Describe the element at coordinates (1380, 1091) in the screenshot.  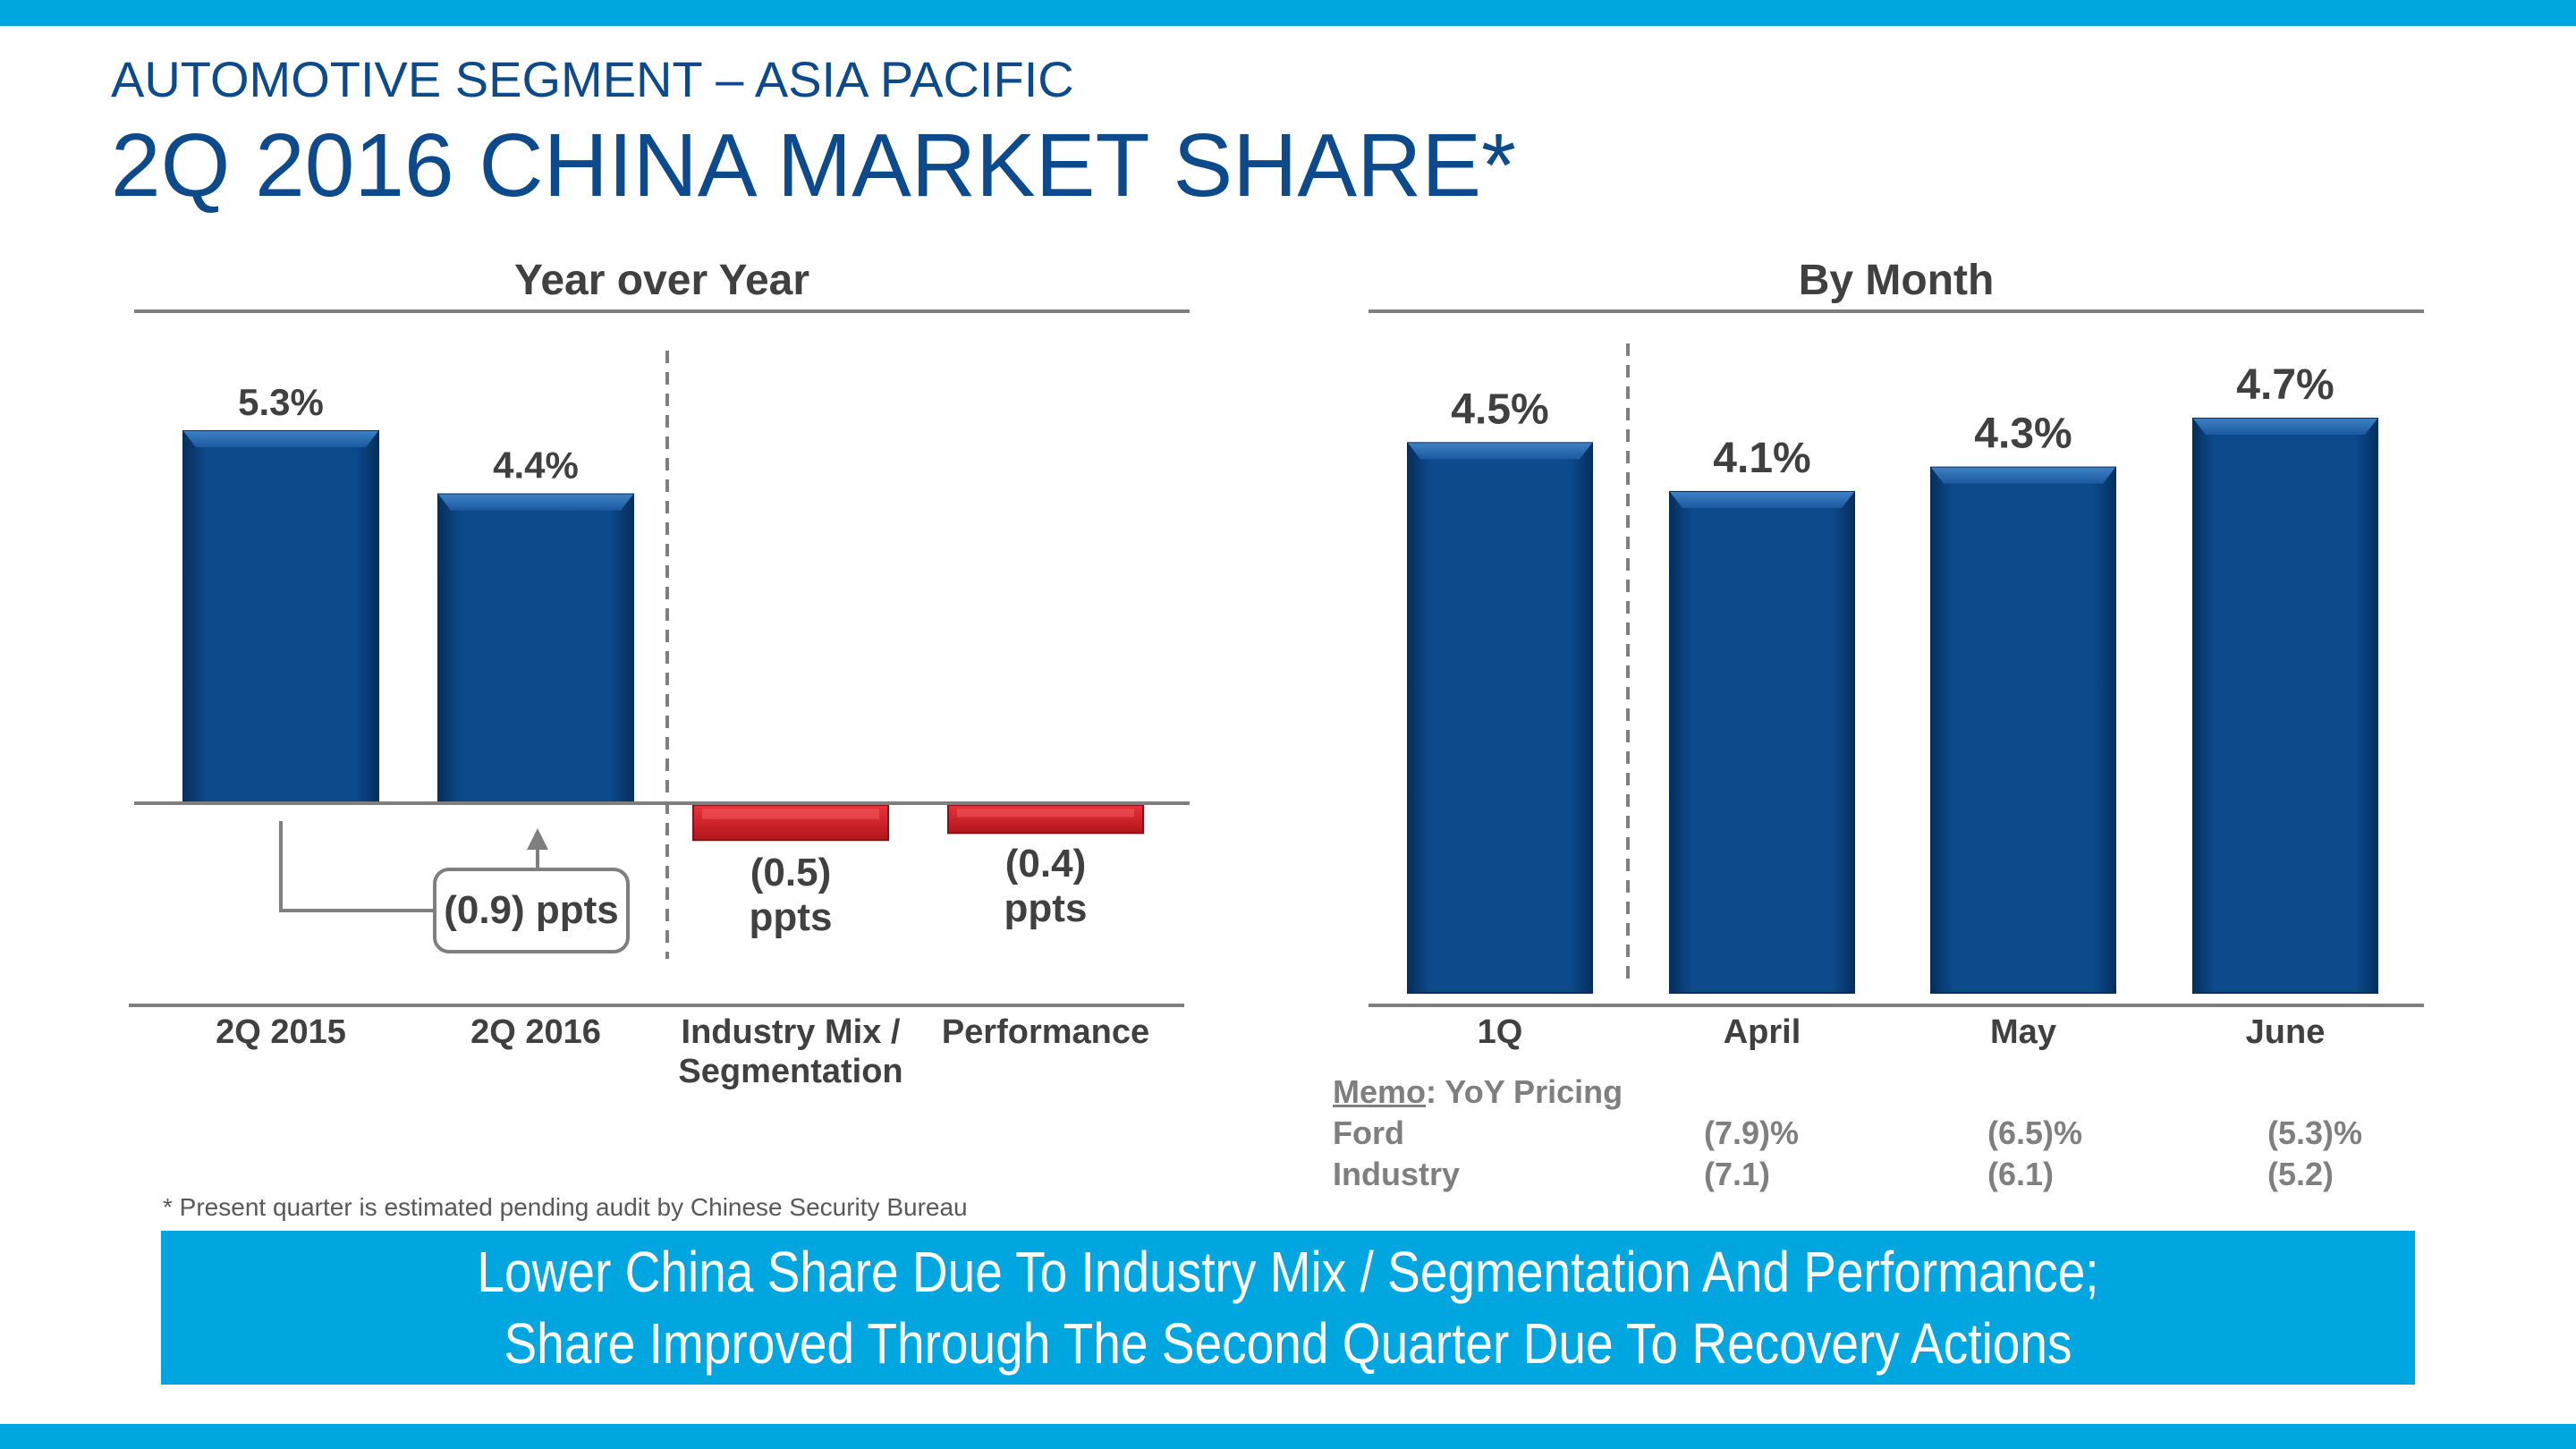
I see `memo-label: Memo` at that location.